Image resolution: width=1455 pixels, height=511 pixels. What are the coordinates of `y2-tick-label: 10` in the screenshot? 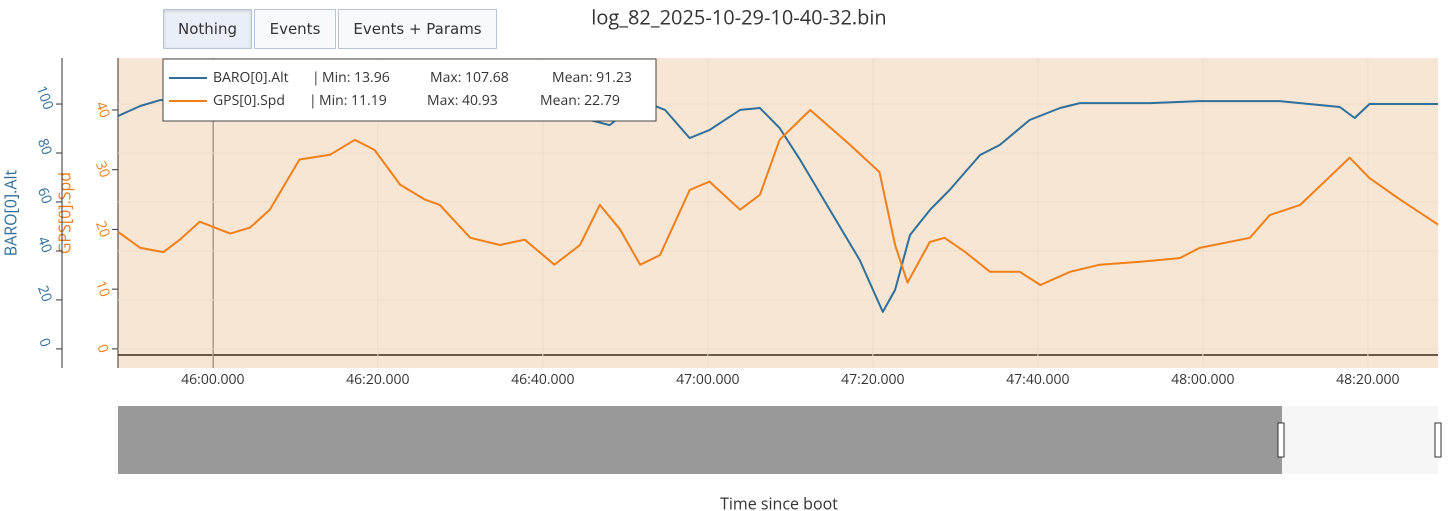 It's located at (102, 289).